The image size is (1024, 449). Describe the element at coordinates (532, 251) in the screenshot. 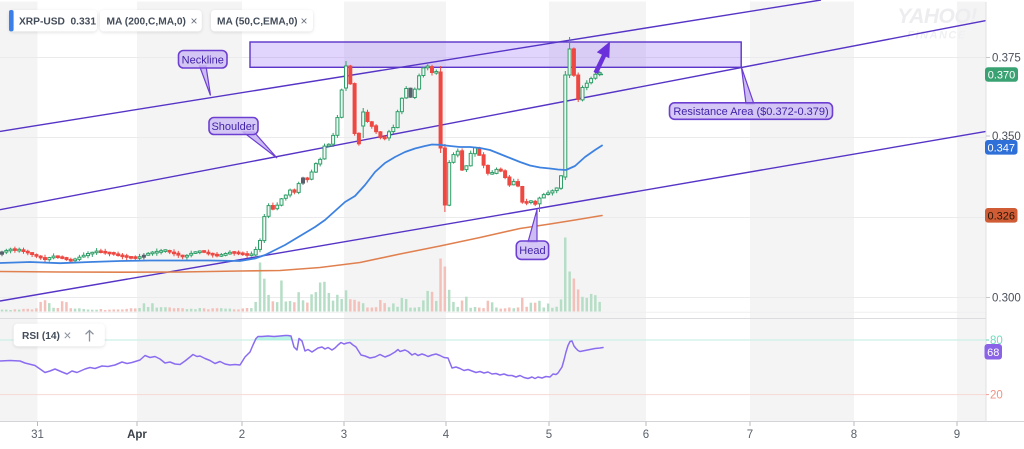

I see `svg-text: Head` at that location.